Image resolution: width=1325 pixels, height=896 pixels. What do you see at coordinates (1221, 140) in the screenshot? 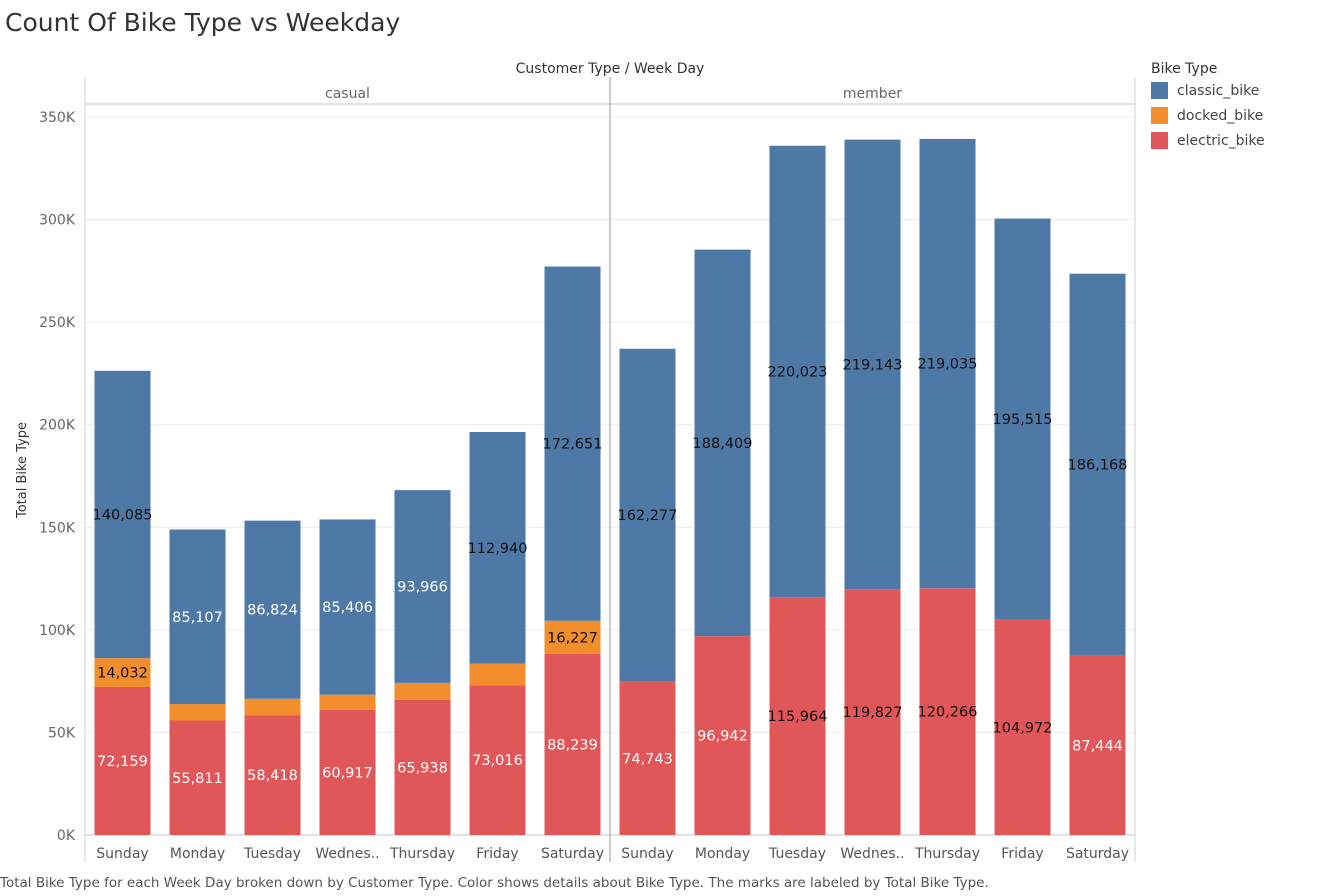
I see `legend-label: electric_bike` at bounding box center [1221, 140].